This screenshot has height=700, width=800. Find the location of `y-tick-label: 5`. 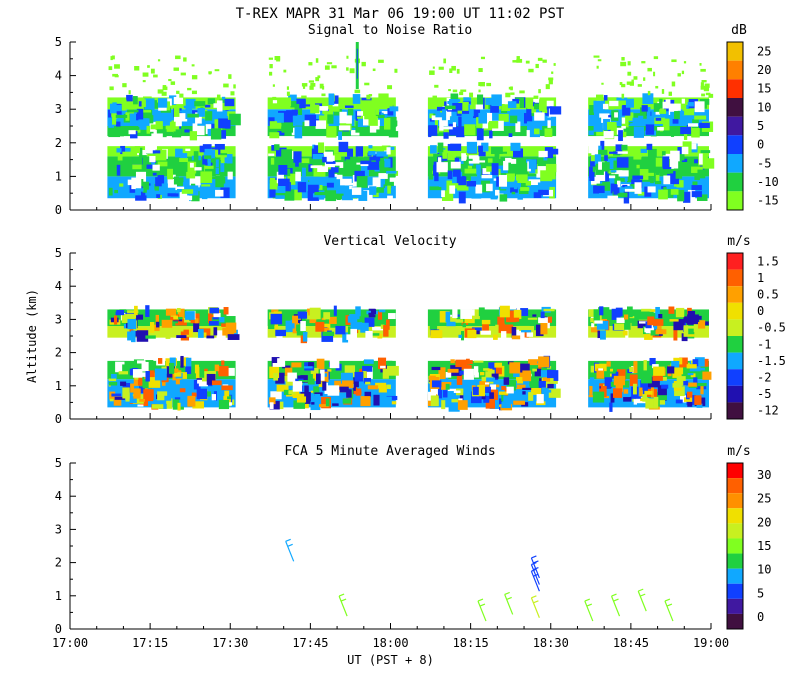

y-tick-label: 5 is located at coordinates (58, 253).